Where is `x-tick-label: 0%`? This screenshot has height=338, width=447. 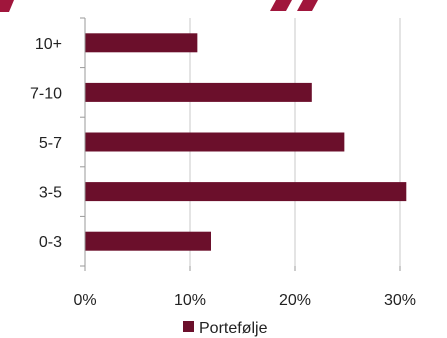
x-tick-label: 0% is located at coordinates (84, 300).